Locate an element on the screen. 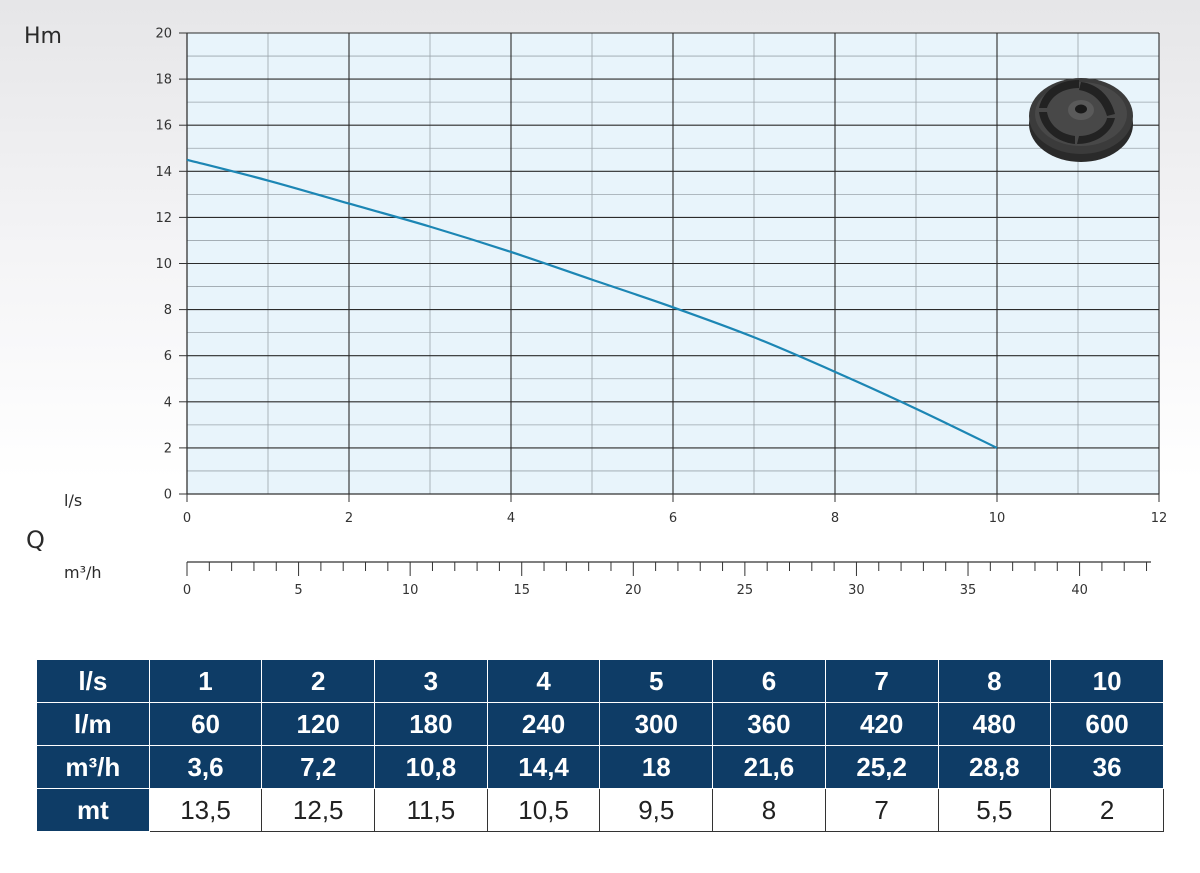  m3h-tick-label: 40 is located at coordinates (1079, 590).